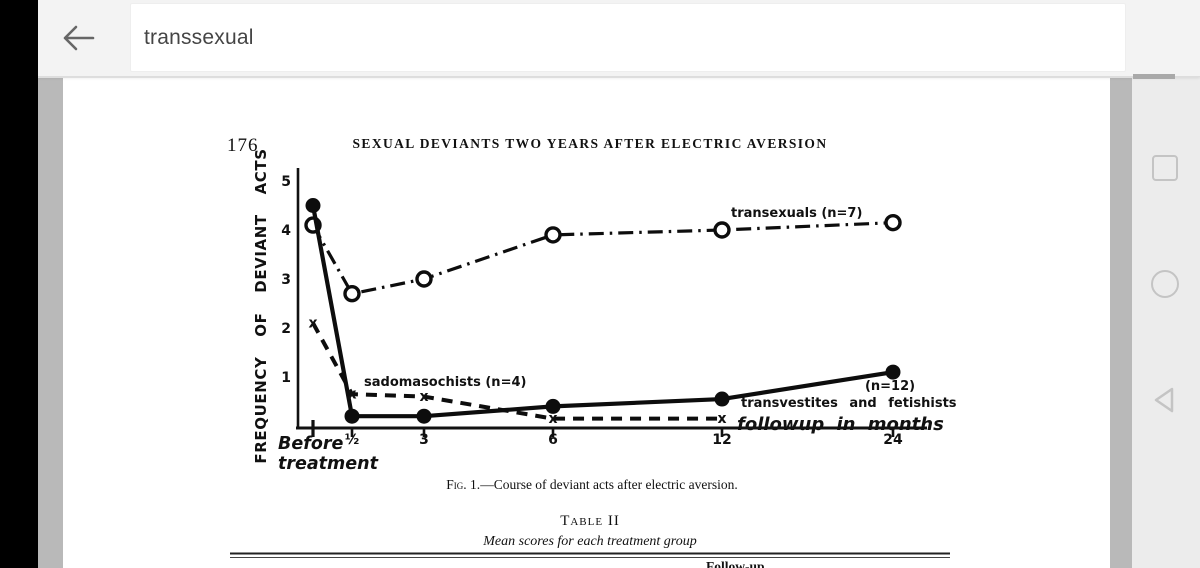 The height and width of the screenshot is (568, 1200). I want to click on table-top-rule, so click(590, 555).